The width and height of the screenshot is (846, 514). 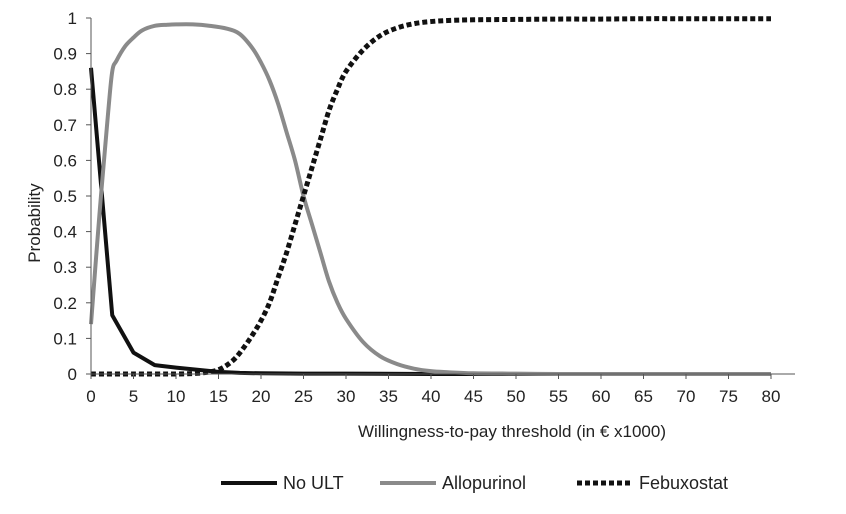 I want to click on y-axis-title: Probability, so click(x=34, y=223).